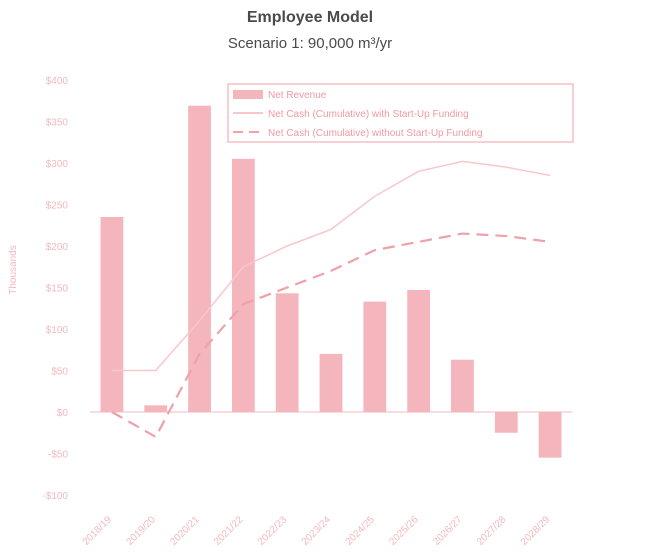  Describe the element at coordinates (156, 408) in the screenshot. I see `bar-2019/20` at that location.